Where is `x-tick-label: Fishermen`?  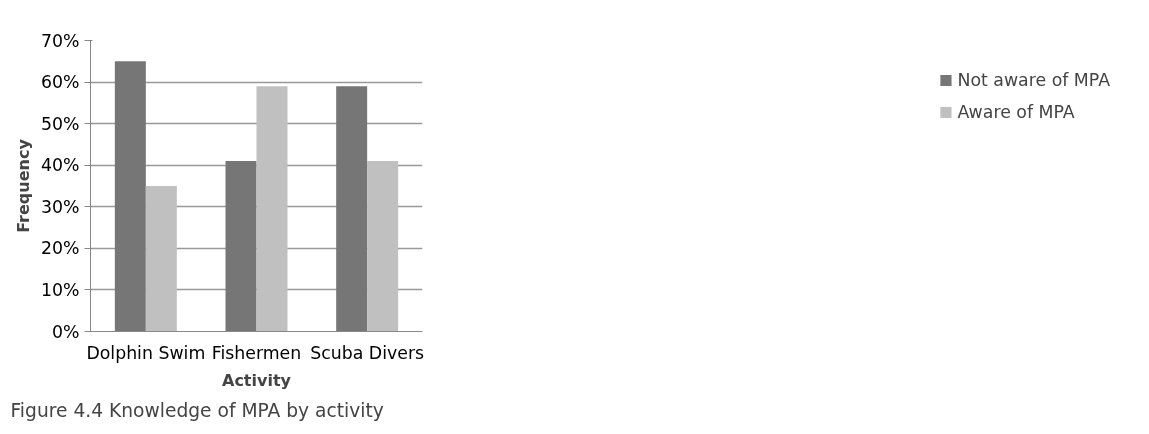
x-tick-label: Fishermen is located at coordinates (256, 352).